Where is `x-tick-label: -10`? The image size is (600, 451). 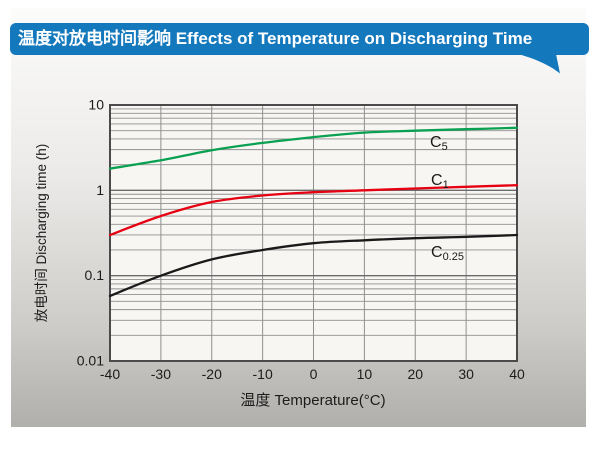
x-tick-label: -10 is located at coordinates (263, 374).